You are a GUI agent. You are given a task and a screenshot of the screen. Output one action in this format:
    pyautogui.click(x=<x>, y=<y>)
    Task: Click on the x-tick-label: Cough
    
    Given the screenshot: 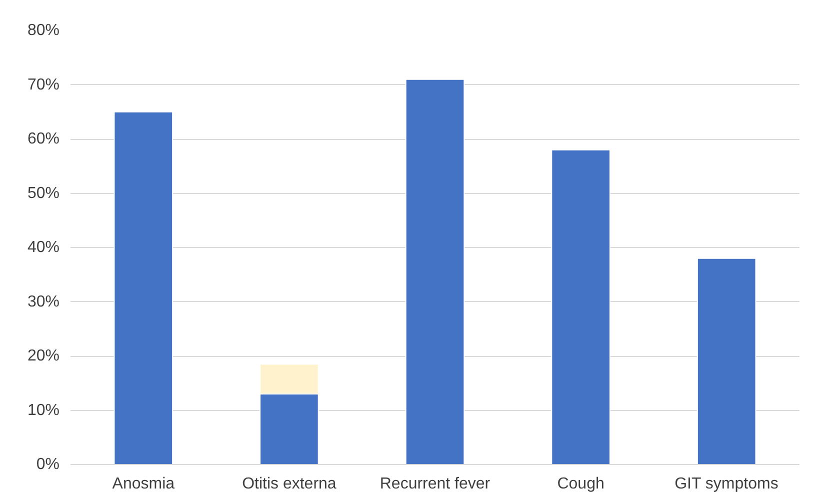 What is the action you would take?
    pyautogui.click(x=580, y=484)
    